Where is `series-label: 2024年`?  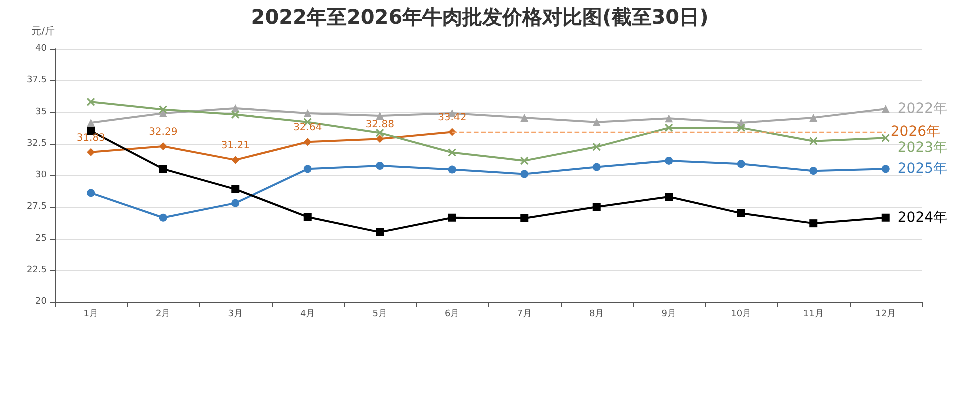 series-label: 2024年 is located at coordinates (923, 218).